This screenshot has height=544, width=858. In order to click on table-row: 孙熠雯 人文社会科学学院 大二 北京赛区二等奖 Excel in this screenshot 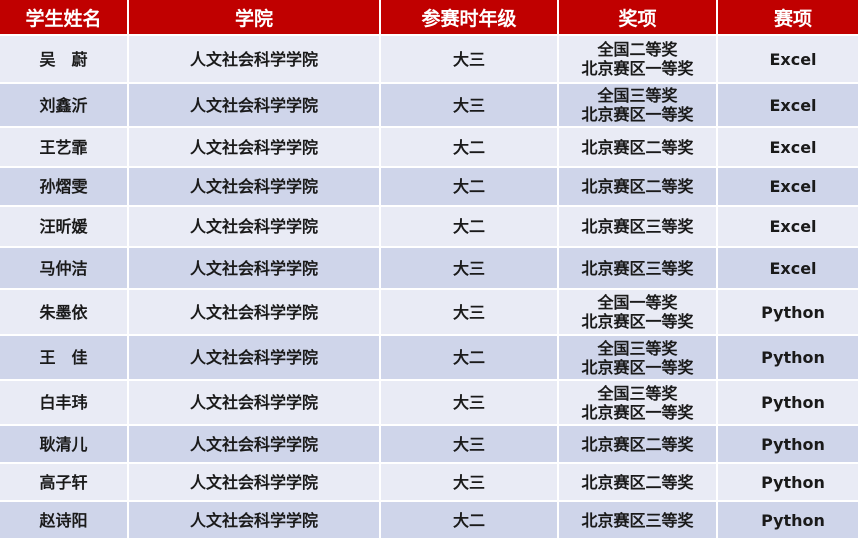, I will do `click(429, 186)`.